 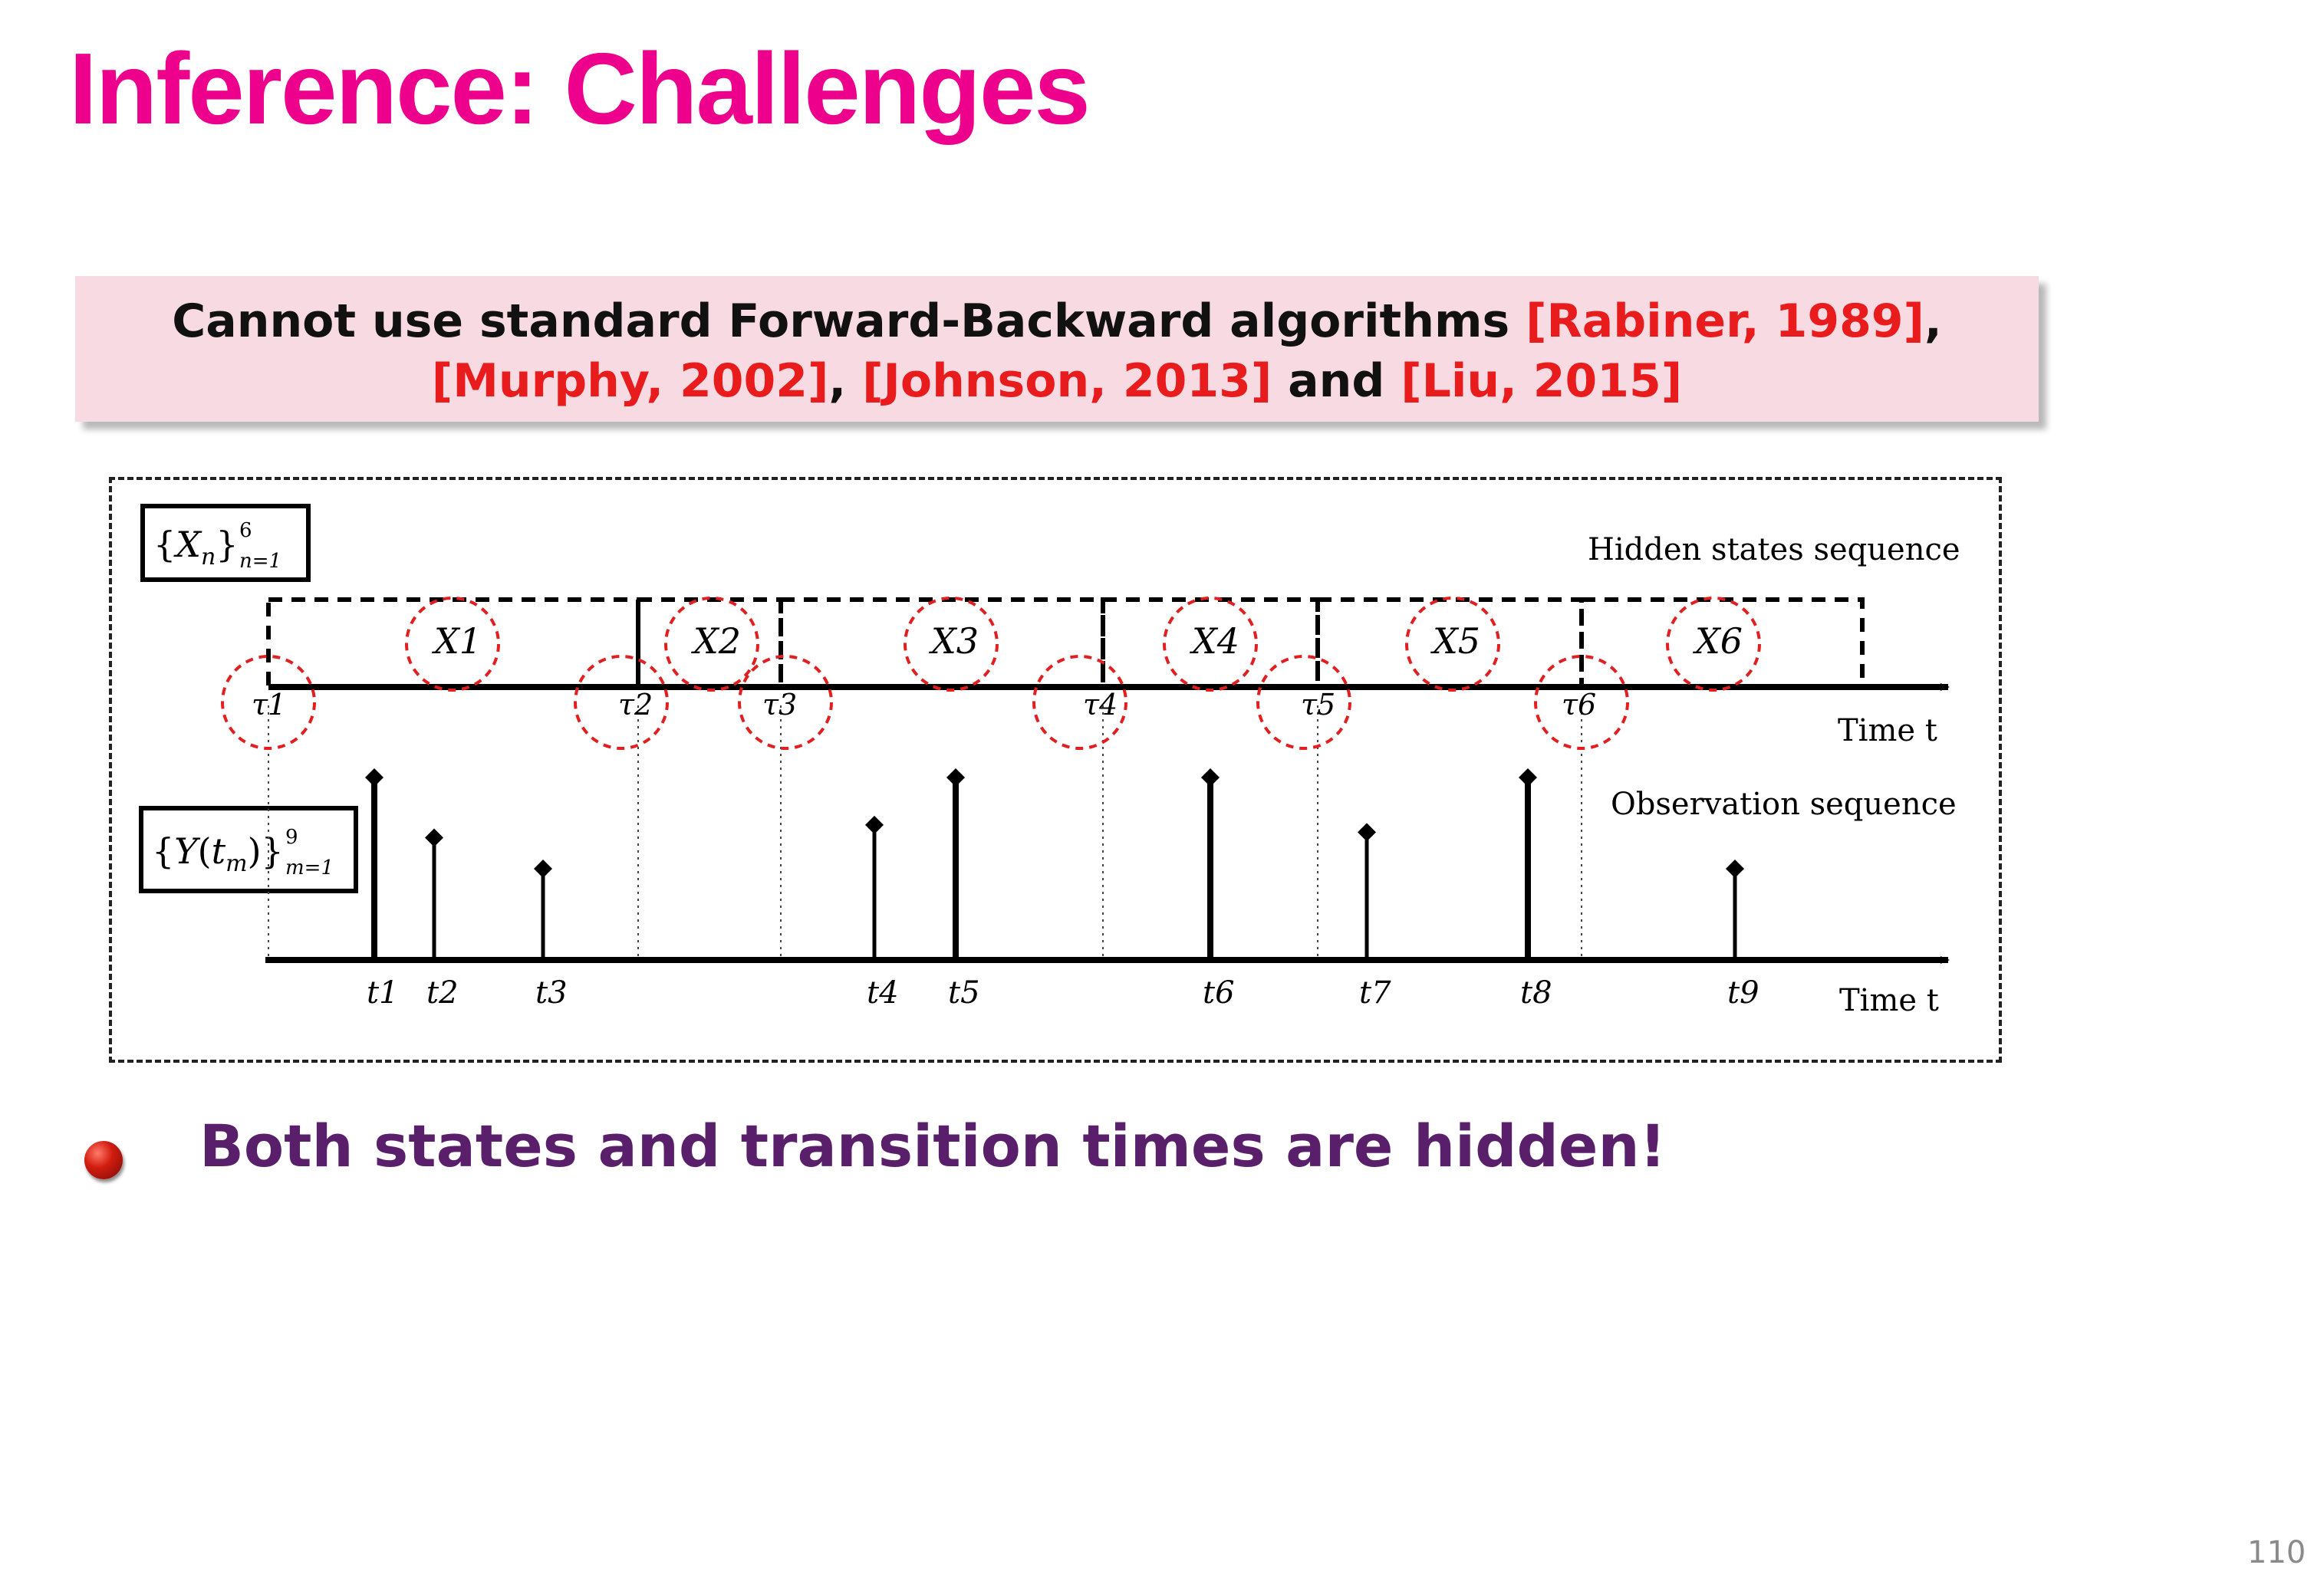 I want to click on page-number: 110, so click(x=2276, y=1552).